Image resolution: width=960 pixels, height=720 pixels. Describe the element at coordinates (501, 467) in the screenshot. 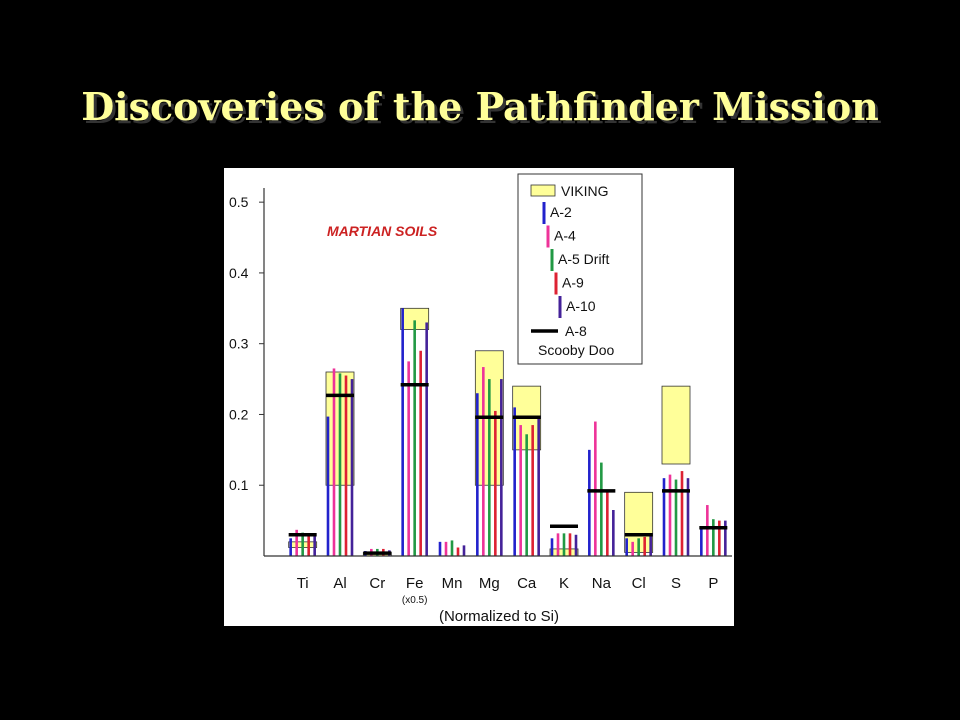

I see `bar-a-10-mg` at that location.